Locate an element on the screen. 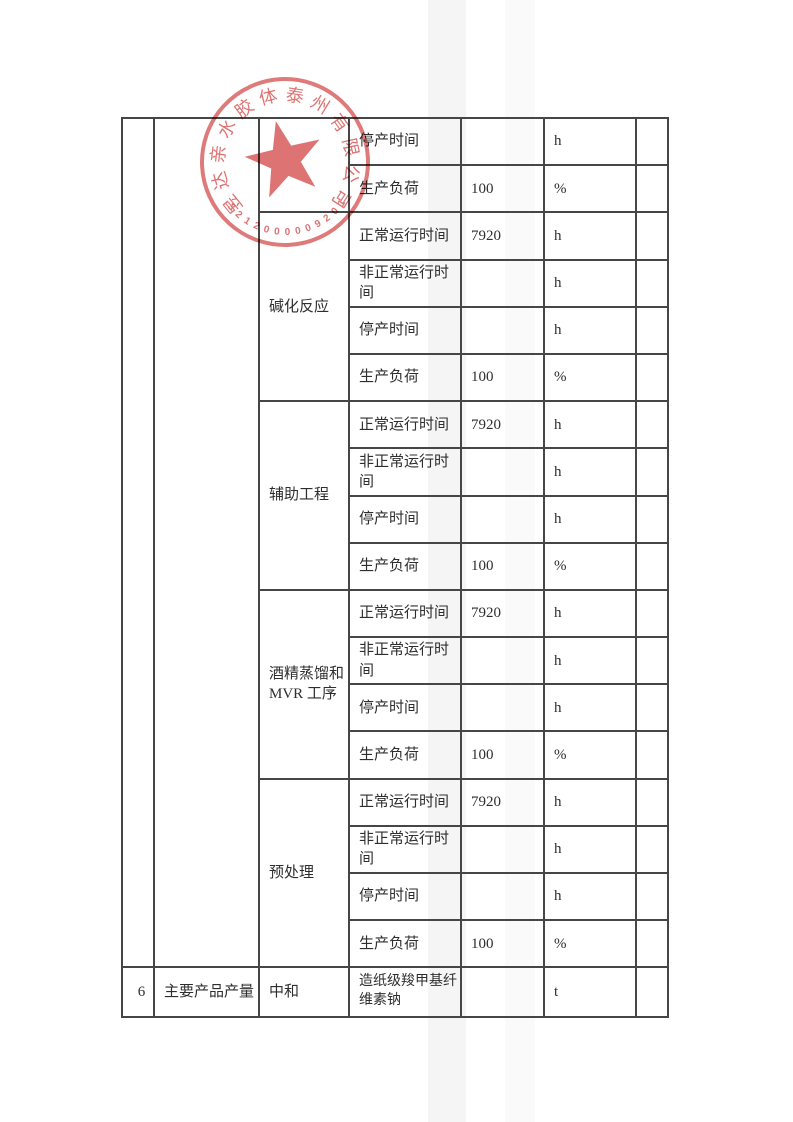 The image size is (793, 1122). table-row: 6 主要产品产量 中和 造纸级羧甲基纤 维素钠 t is located at coordinates (395, 992).